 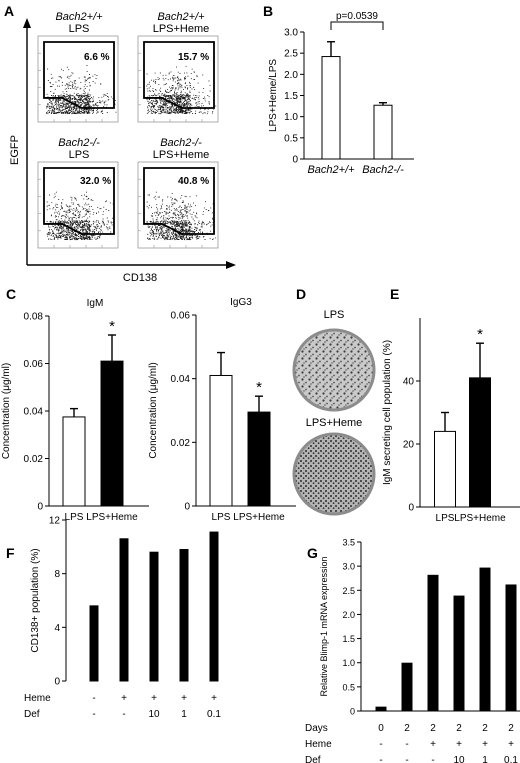 I want to click on panel-letter-f: F, so click(x=10, y=553).